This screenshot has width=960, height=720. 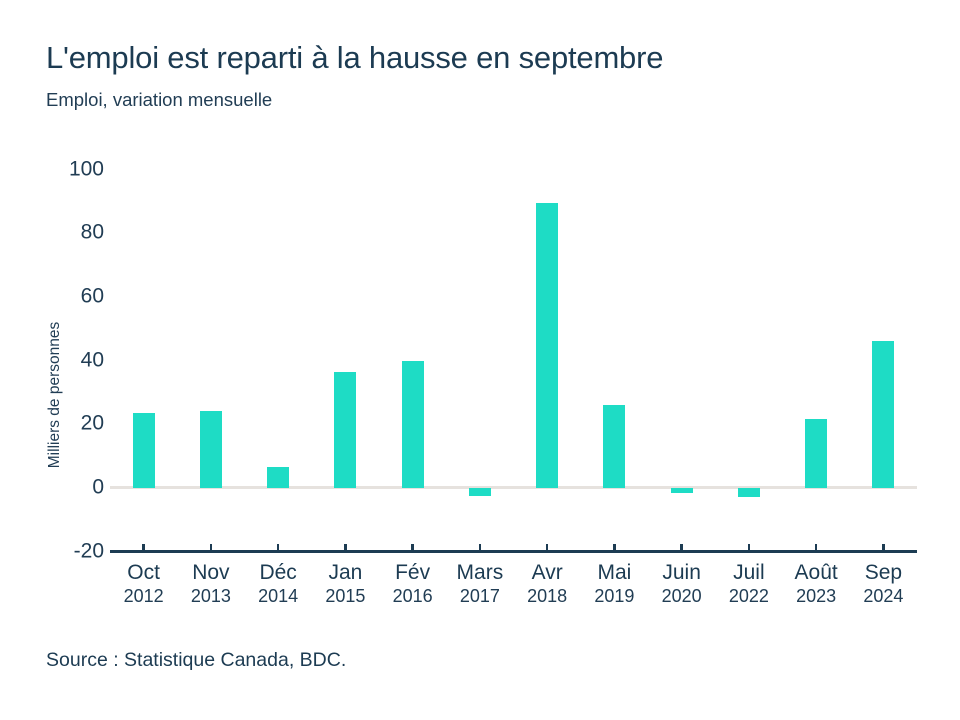 What do you see at coordinates (513, 488) in the screenshot?
I see `zero-gridline` at bounding box center [513, 488].